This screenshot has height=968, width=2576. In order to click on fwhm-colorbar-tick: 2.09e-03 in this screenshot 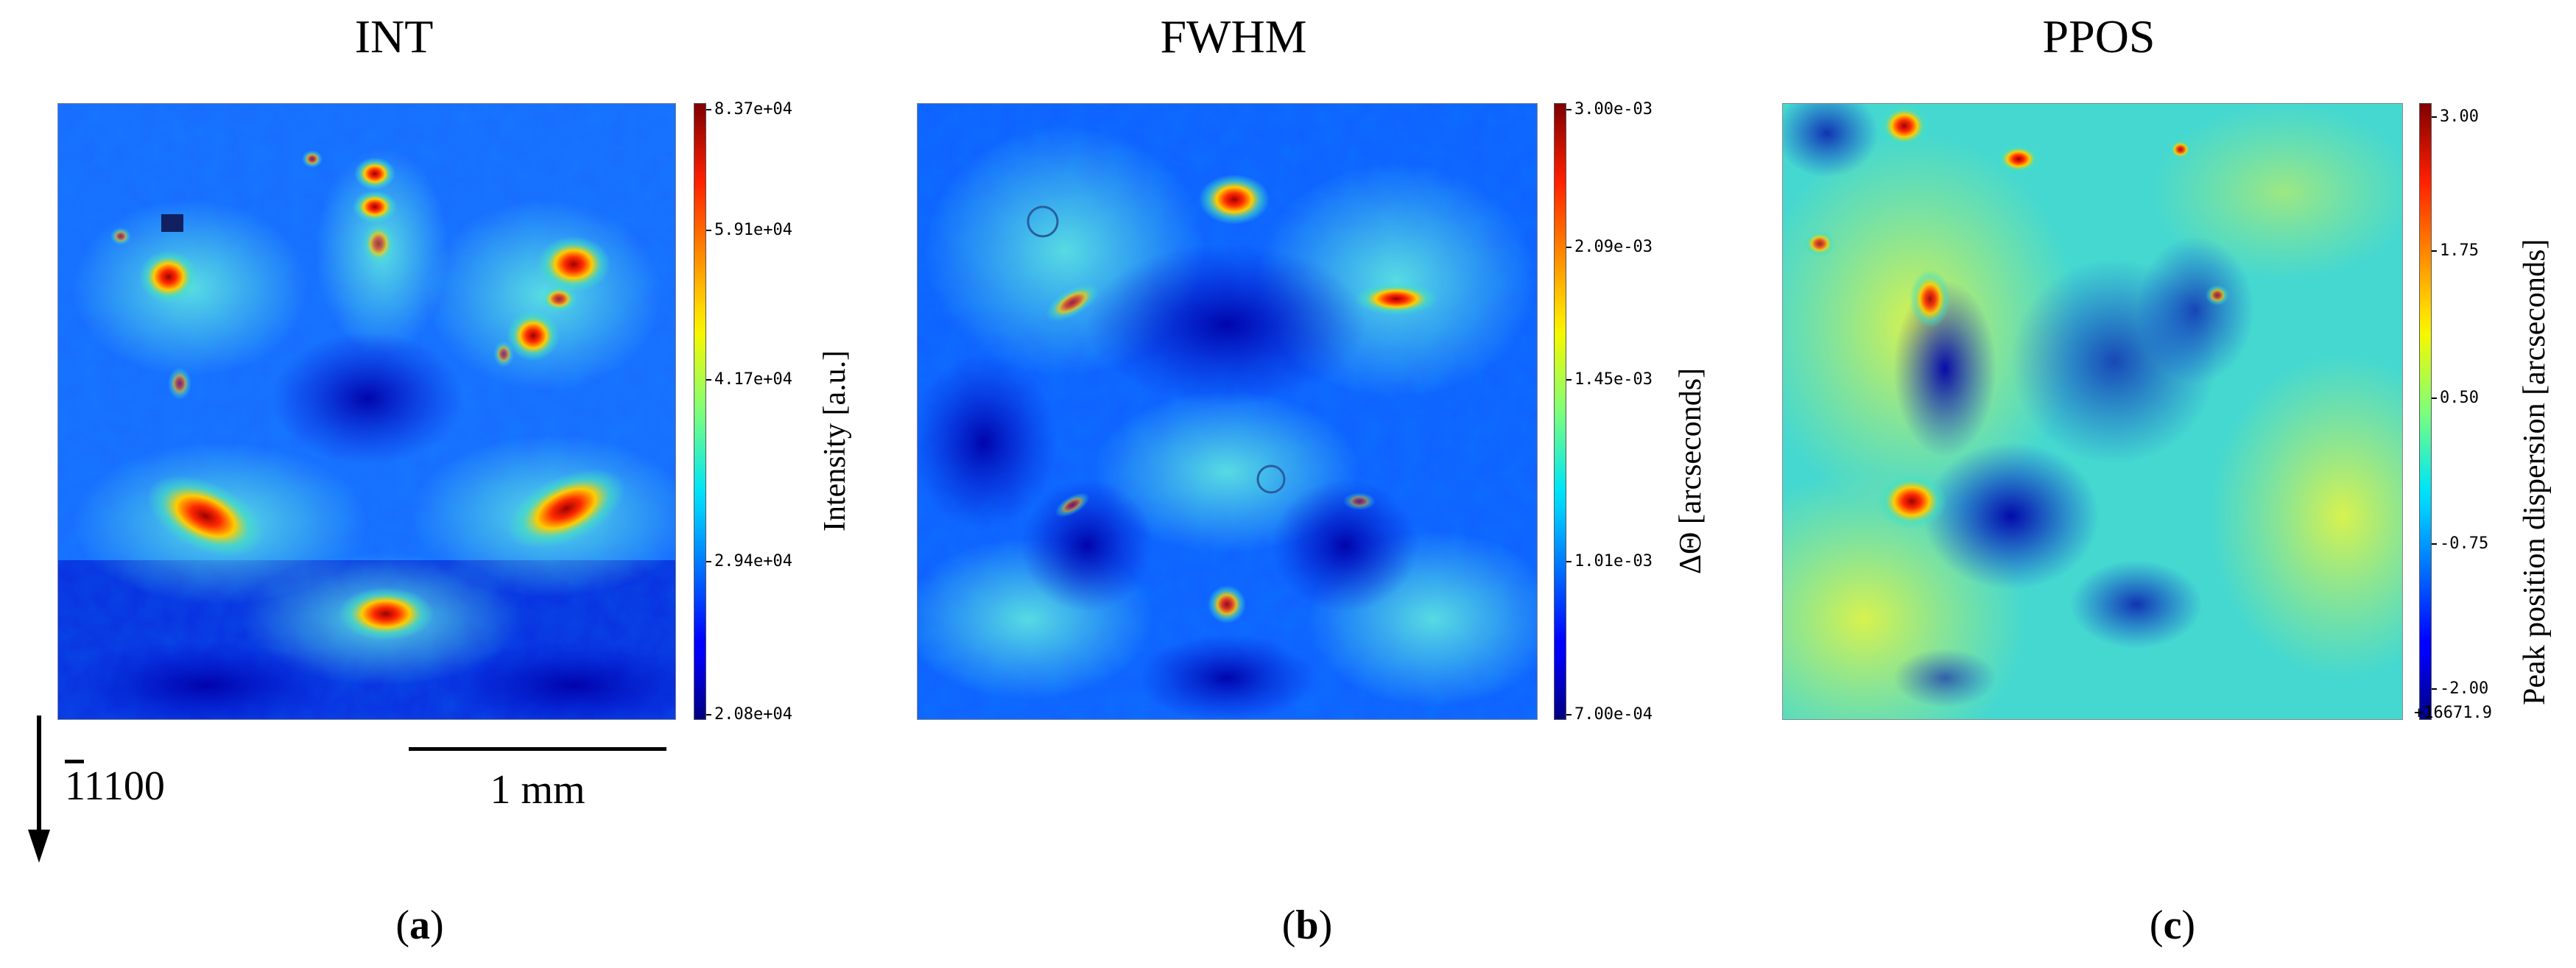, I will do `click(1613, 247)`.